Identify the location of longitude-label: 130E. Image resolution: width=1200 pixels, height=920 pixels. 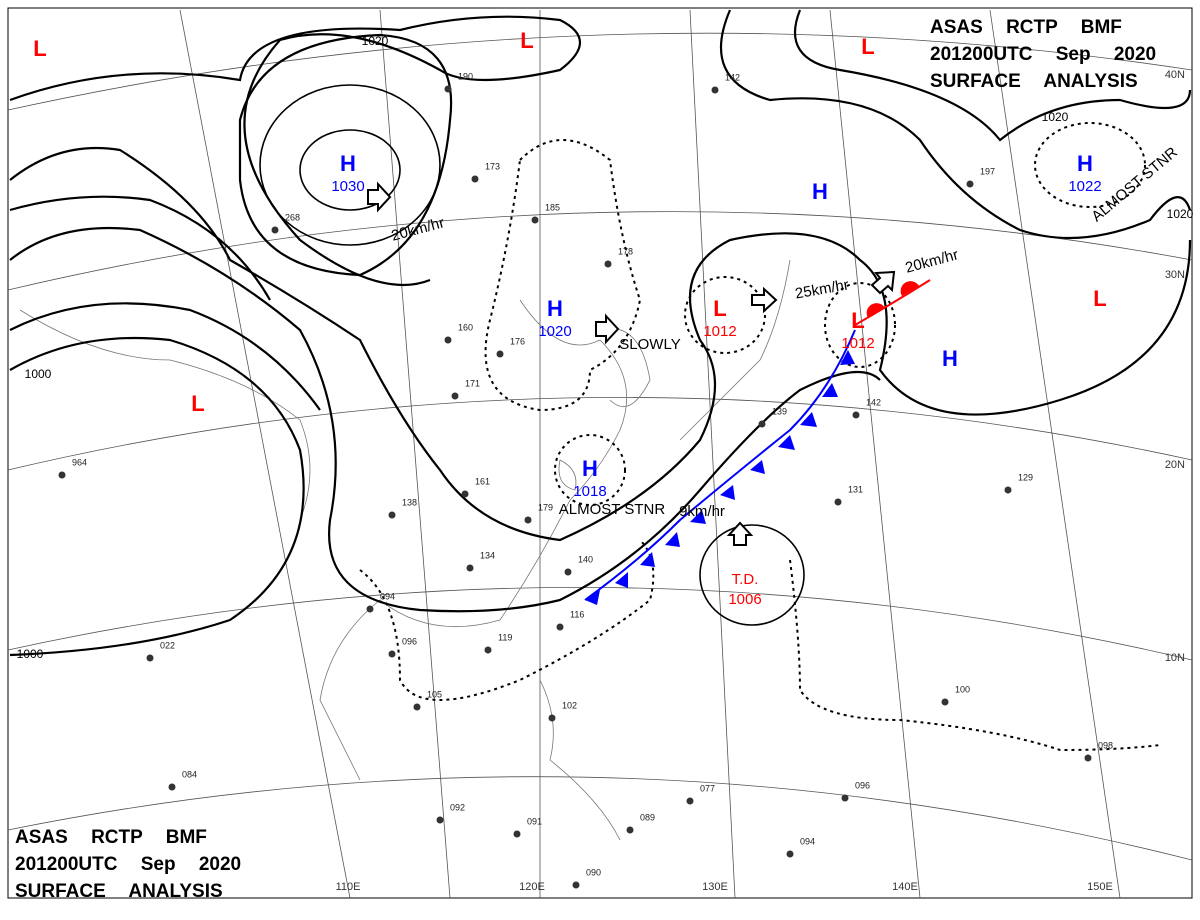
(715, 887).